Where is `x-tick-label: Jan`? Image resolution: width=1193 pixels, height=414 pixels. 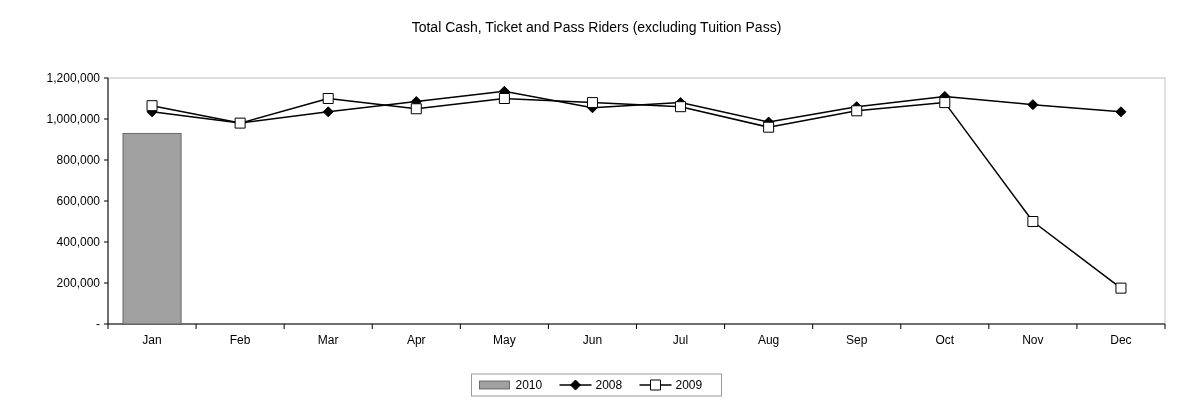 x-tick-label: Jan is located at coordinates (152, 340).